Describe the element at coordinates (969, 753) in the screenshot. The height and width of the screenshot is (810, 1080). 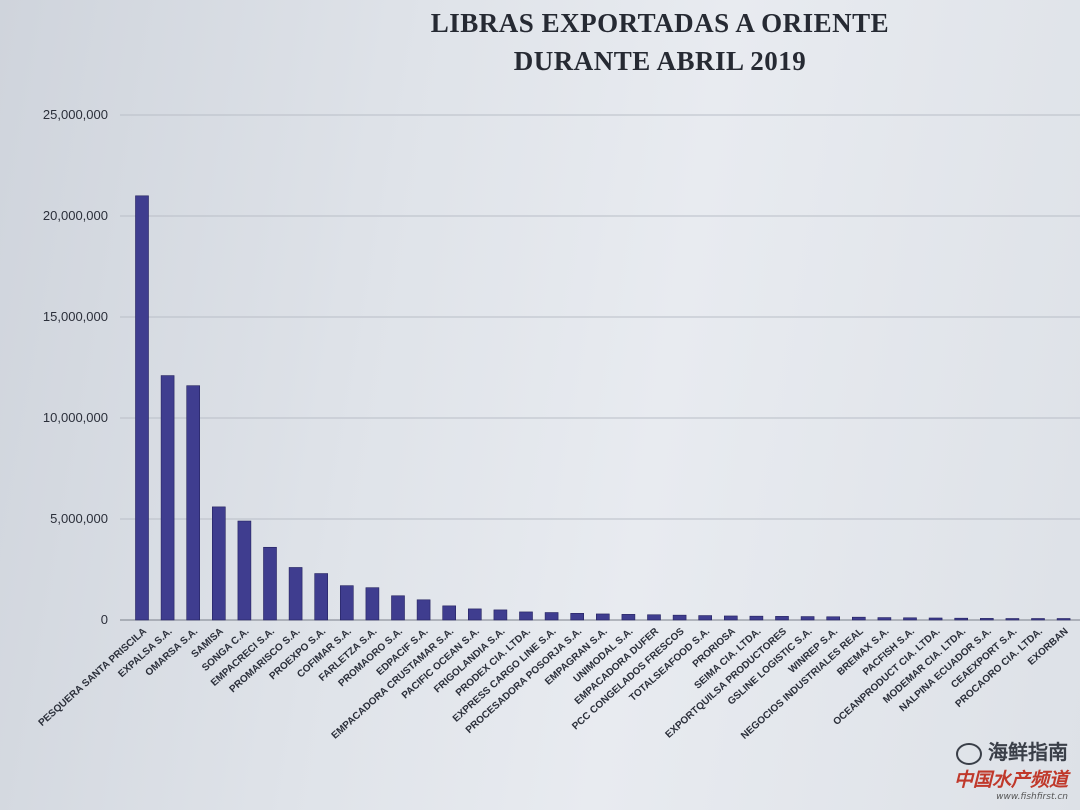
I see `wechat-icon` at that location.